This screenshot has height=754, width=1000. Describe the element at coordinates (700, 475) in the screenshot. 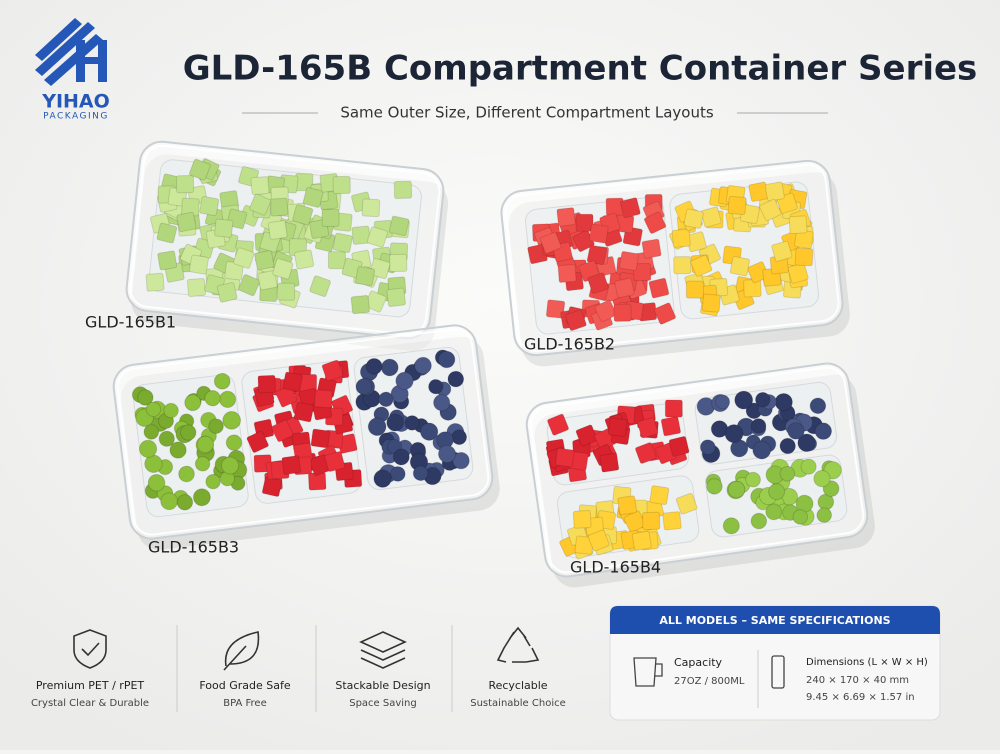

I see `container` at that location.